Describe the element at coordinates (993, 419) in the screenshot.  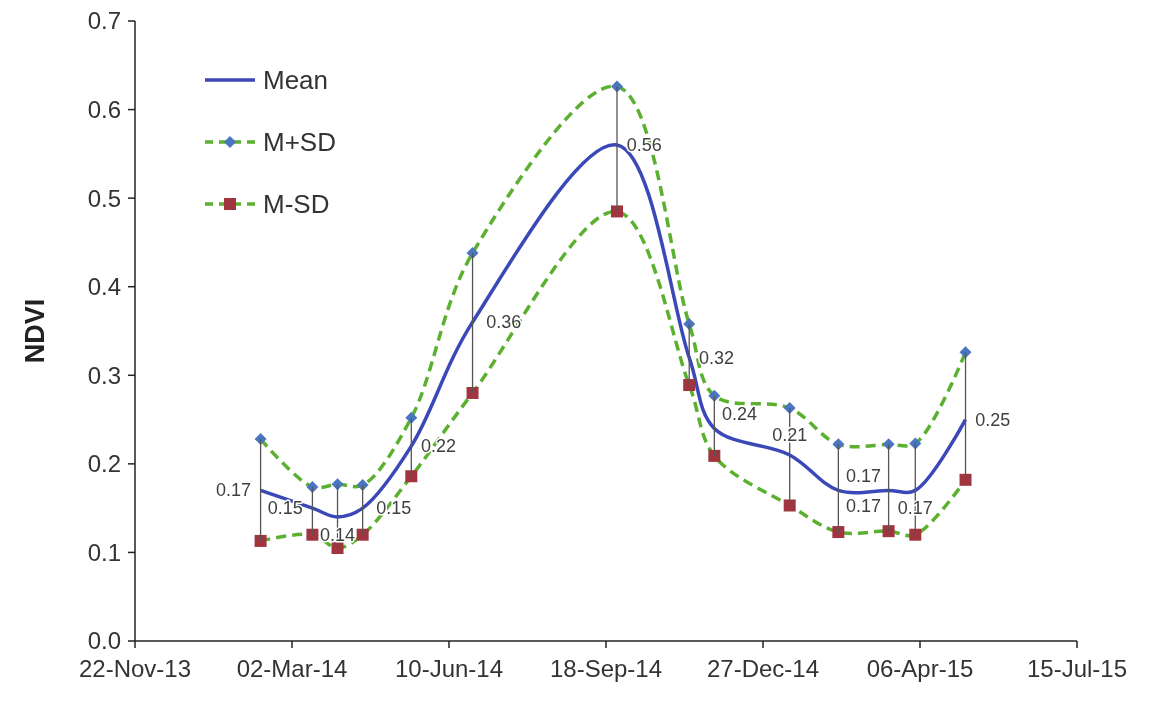
I see `data-label: 0.25` at that location.